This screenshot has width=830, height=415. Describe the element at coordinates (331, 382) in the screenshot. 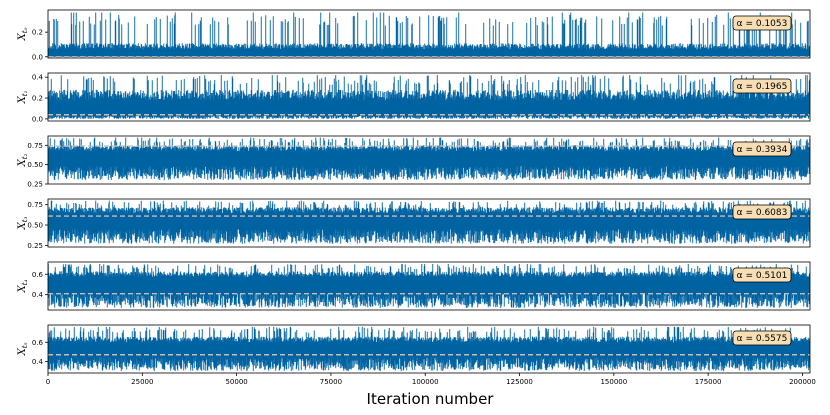

I see `x-tick-label-3: 75000` at that location.